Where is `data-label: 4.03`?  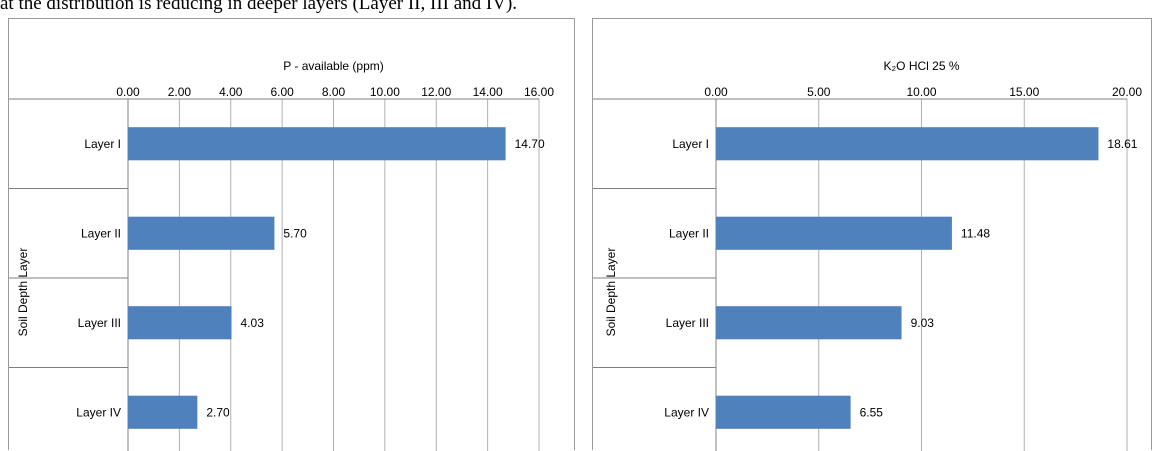 data-label: 4.03 is located at coordinates (253, 323).